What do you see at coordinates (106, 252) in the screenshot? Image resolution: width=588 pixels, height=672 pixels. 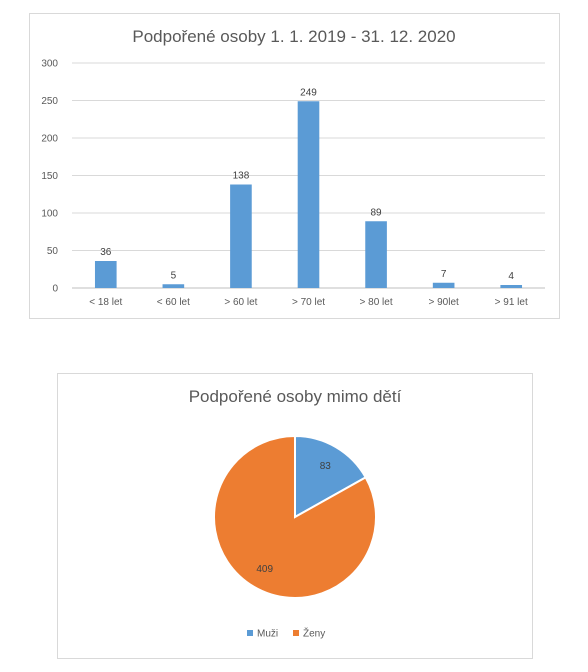 I see `bar-data-label: 36` at bounding box center [106, 252].